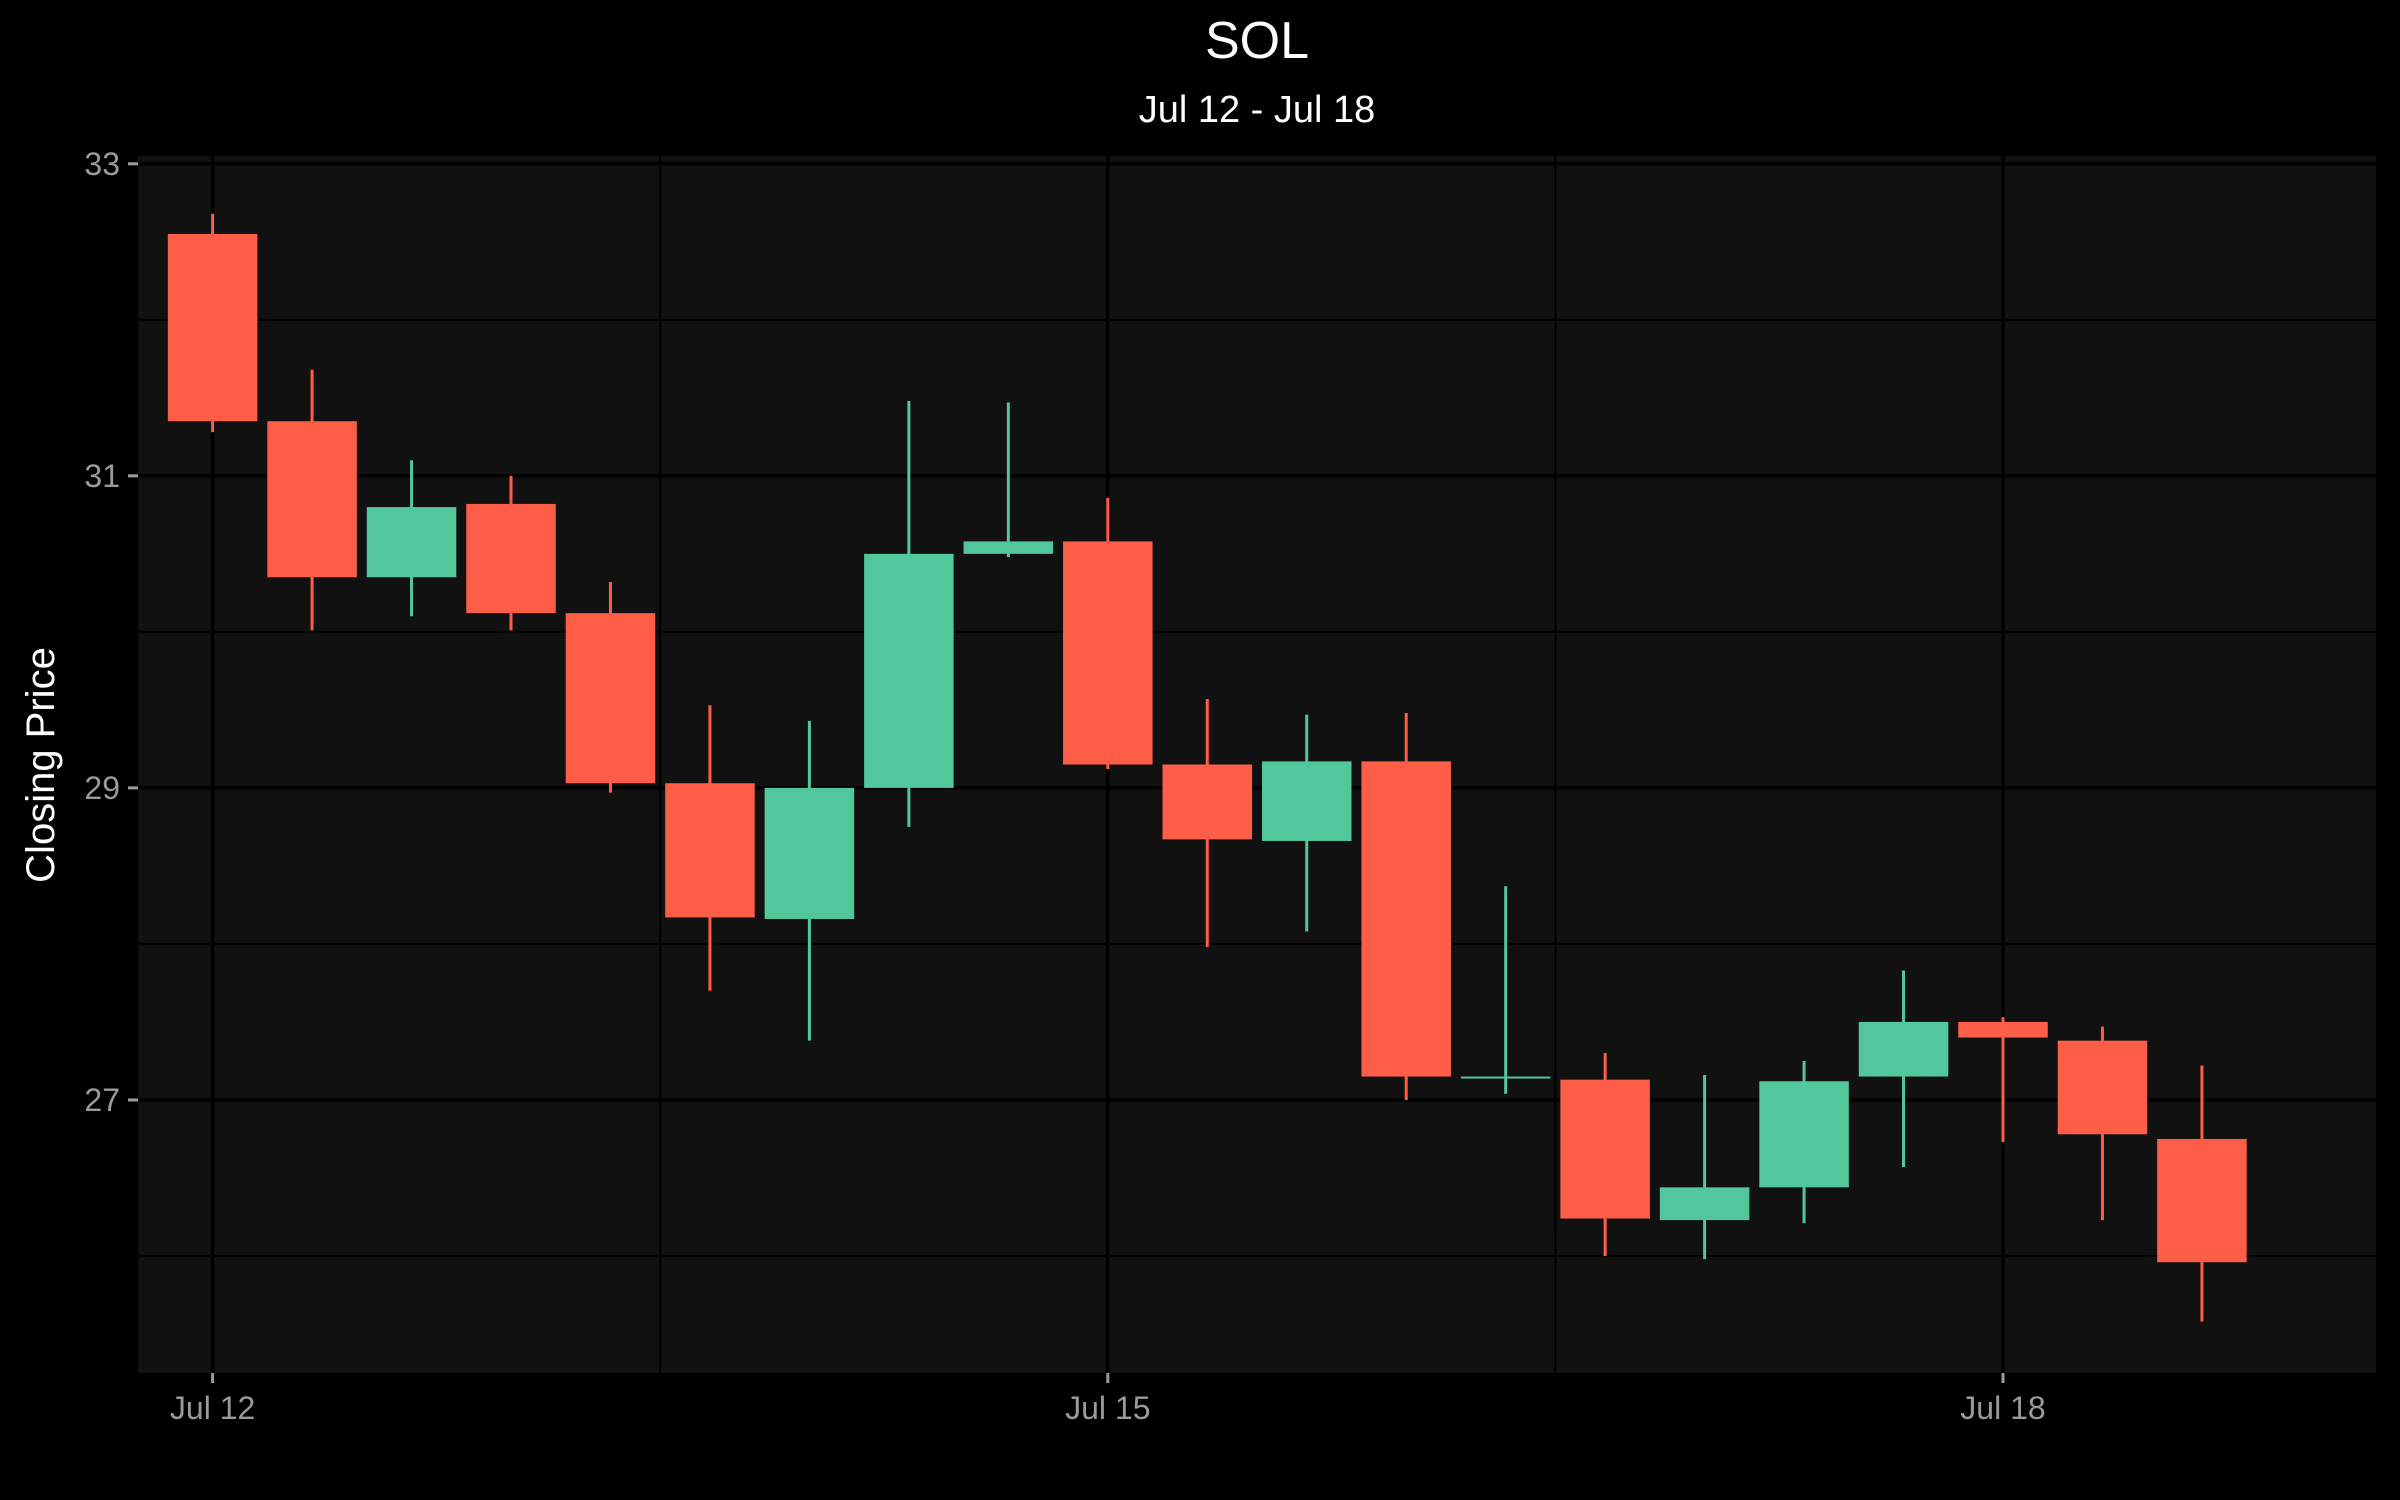  Describe the element at coordinates (1257, 110) in the screenshot. I see `chart-subtitle: Jul 12 - Jul 18` at that location.